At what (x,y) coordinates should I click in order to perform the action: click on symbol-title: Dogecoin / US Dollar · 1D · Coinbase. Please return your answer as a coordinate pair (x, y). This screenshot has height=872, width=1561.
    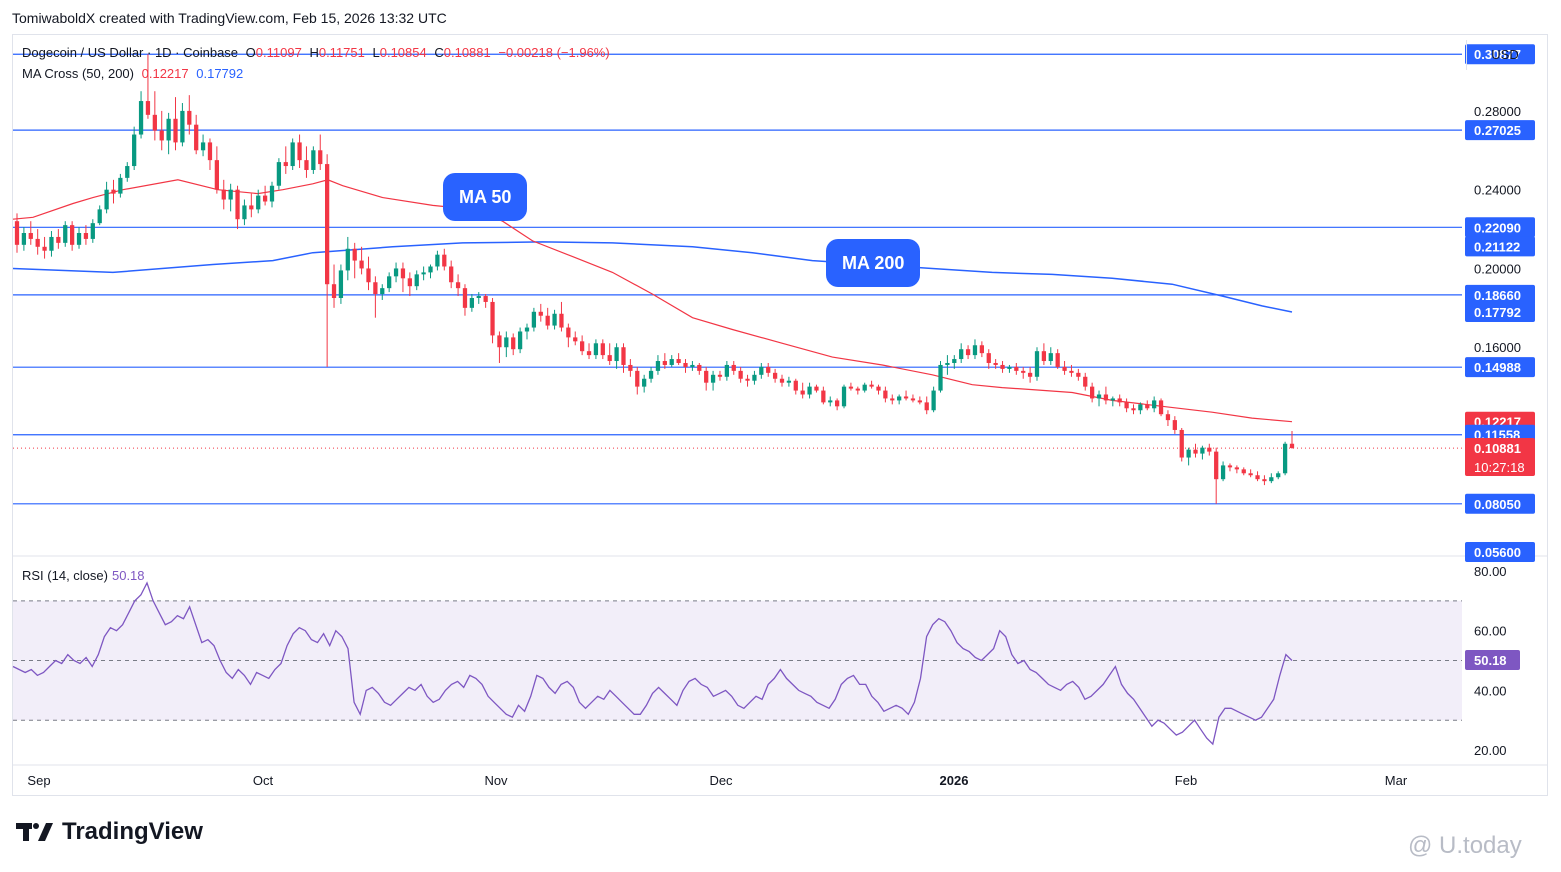
    Looking at the image, I should click on (130, 52).